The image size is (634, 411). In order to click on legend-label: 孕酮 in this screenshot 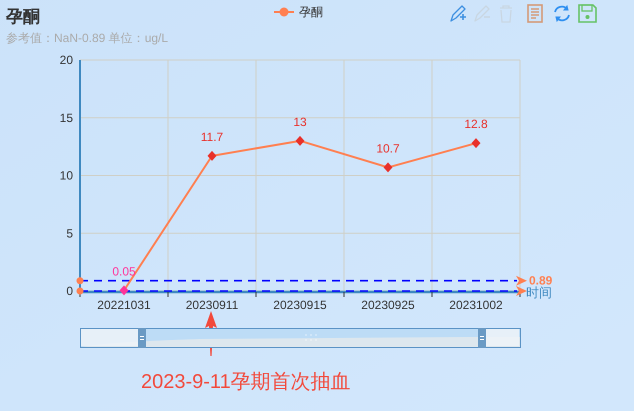, I will do `click(311, 12)`.